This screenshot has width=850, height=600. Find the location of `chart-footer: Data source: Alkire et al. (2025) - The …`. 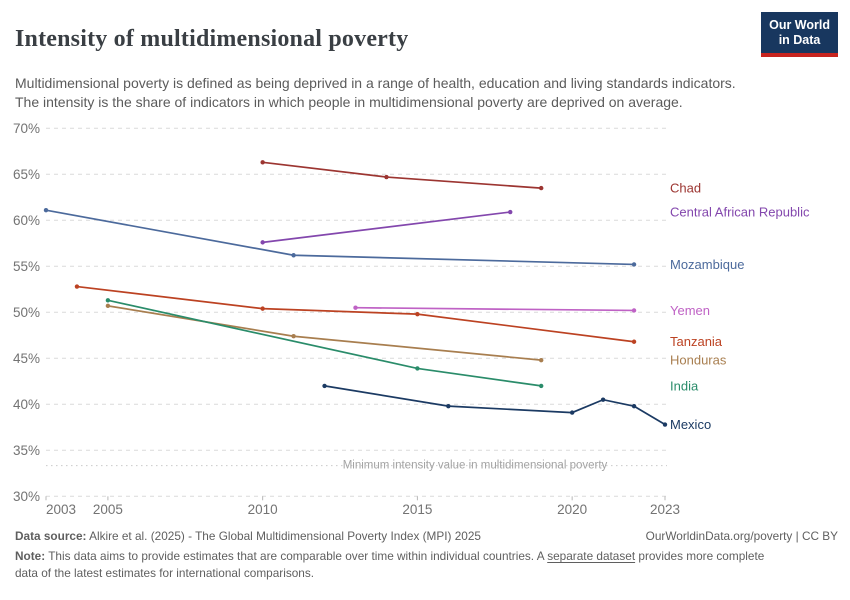

chart-footer: Data source: Alkire et al. (2025) - The … is located at coordinates (426, 555).